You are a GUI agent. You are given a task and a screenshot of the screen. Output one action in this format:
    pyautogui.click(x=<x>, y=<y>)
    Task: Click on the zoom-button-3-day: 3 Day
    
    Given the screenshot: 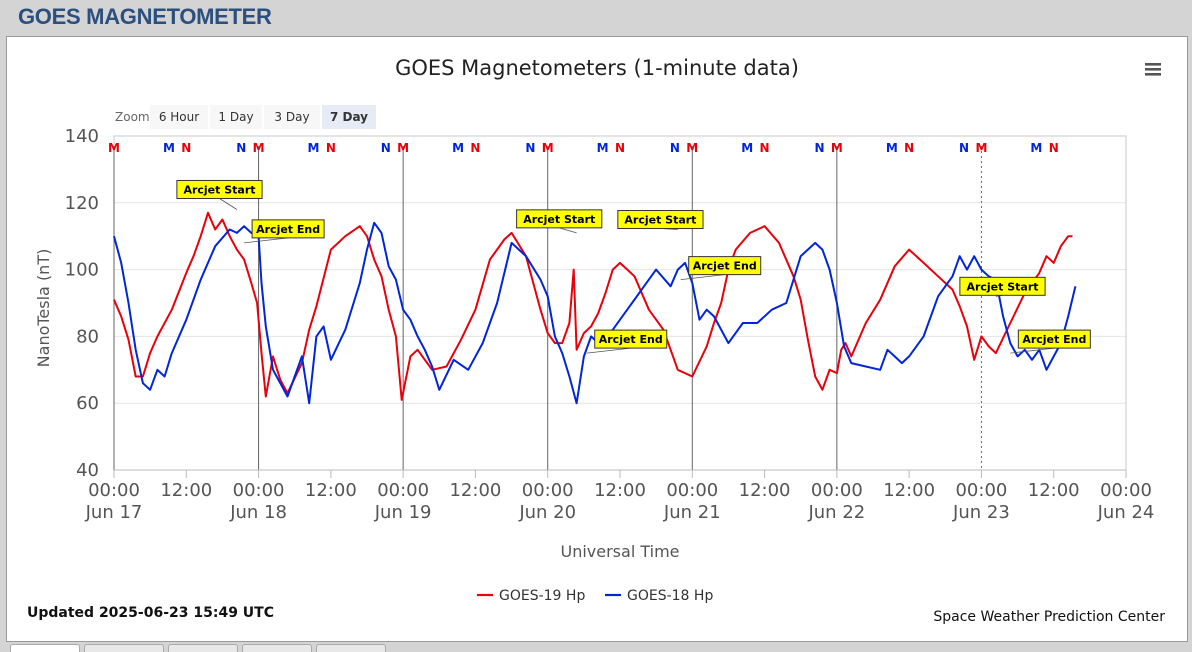 What is the action you would take?
    pyautogui.click(x=292, y=117)
    